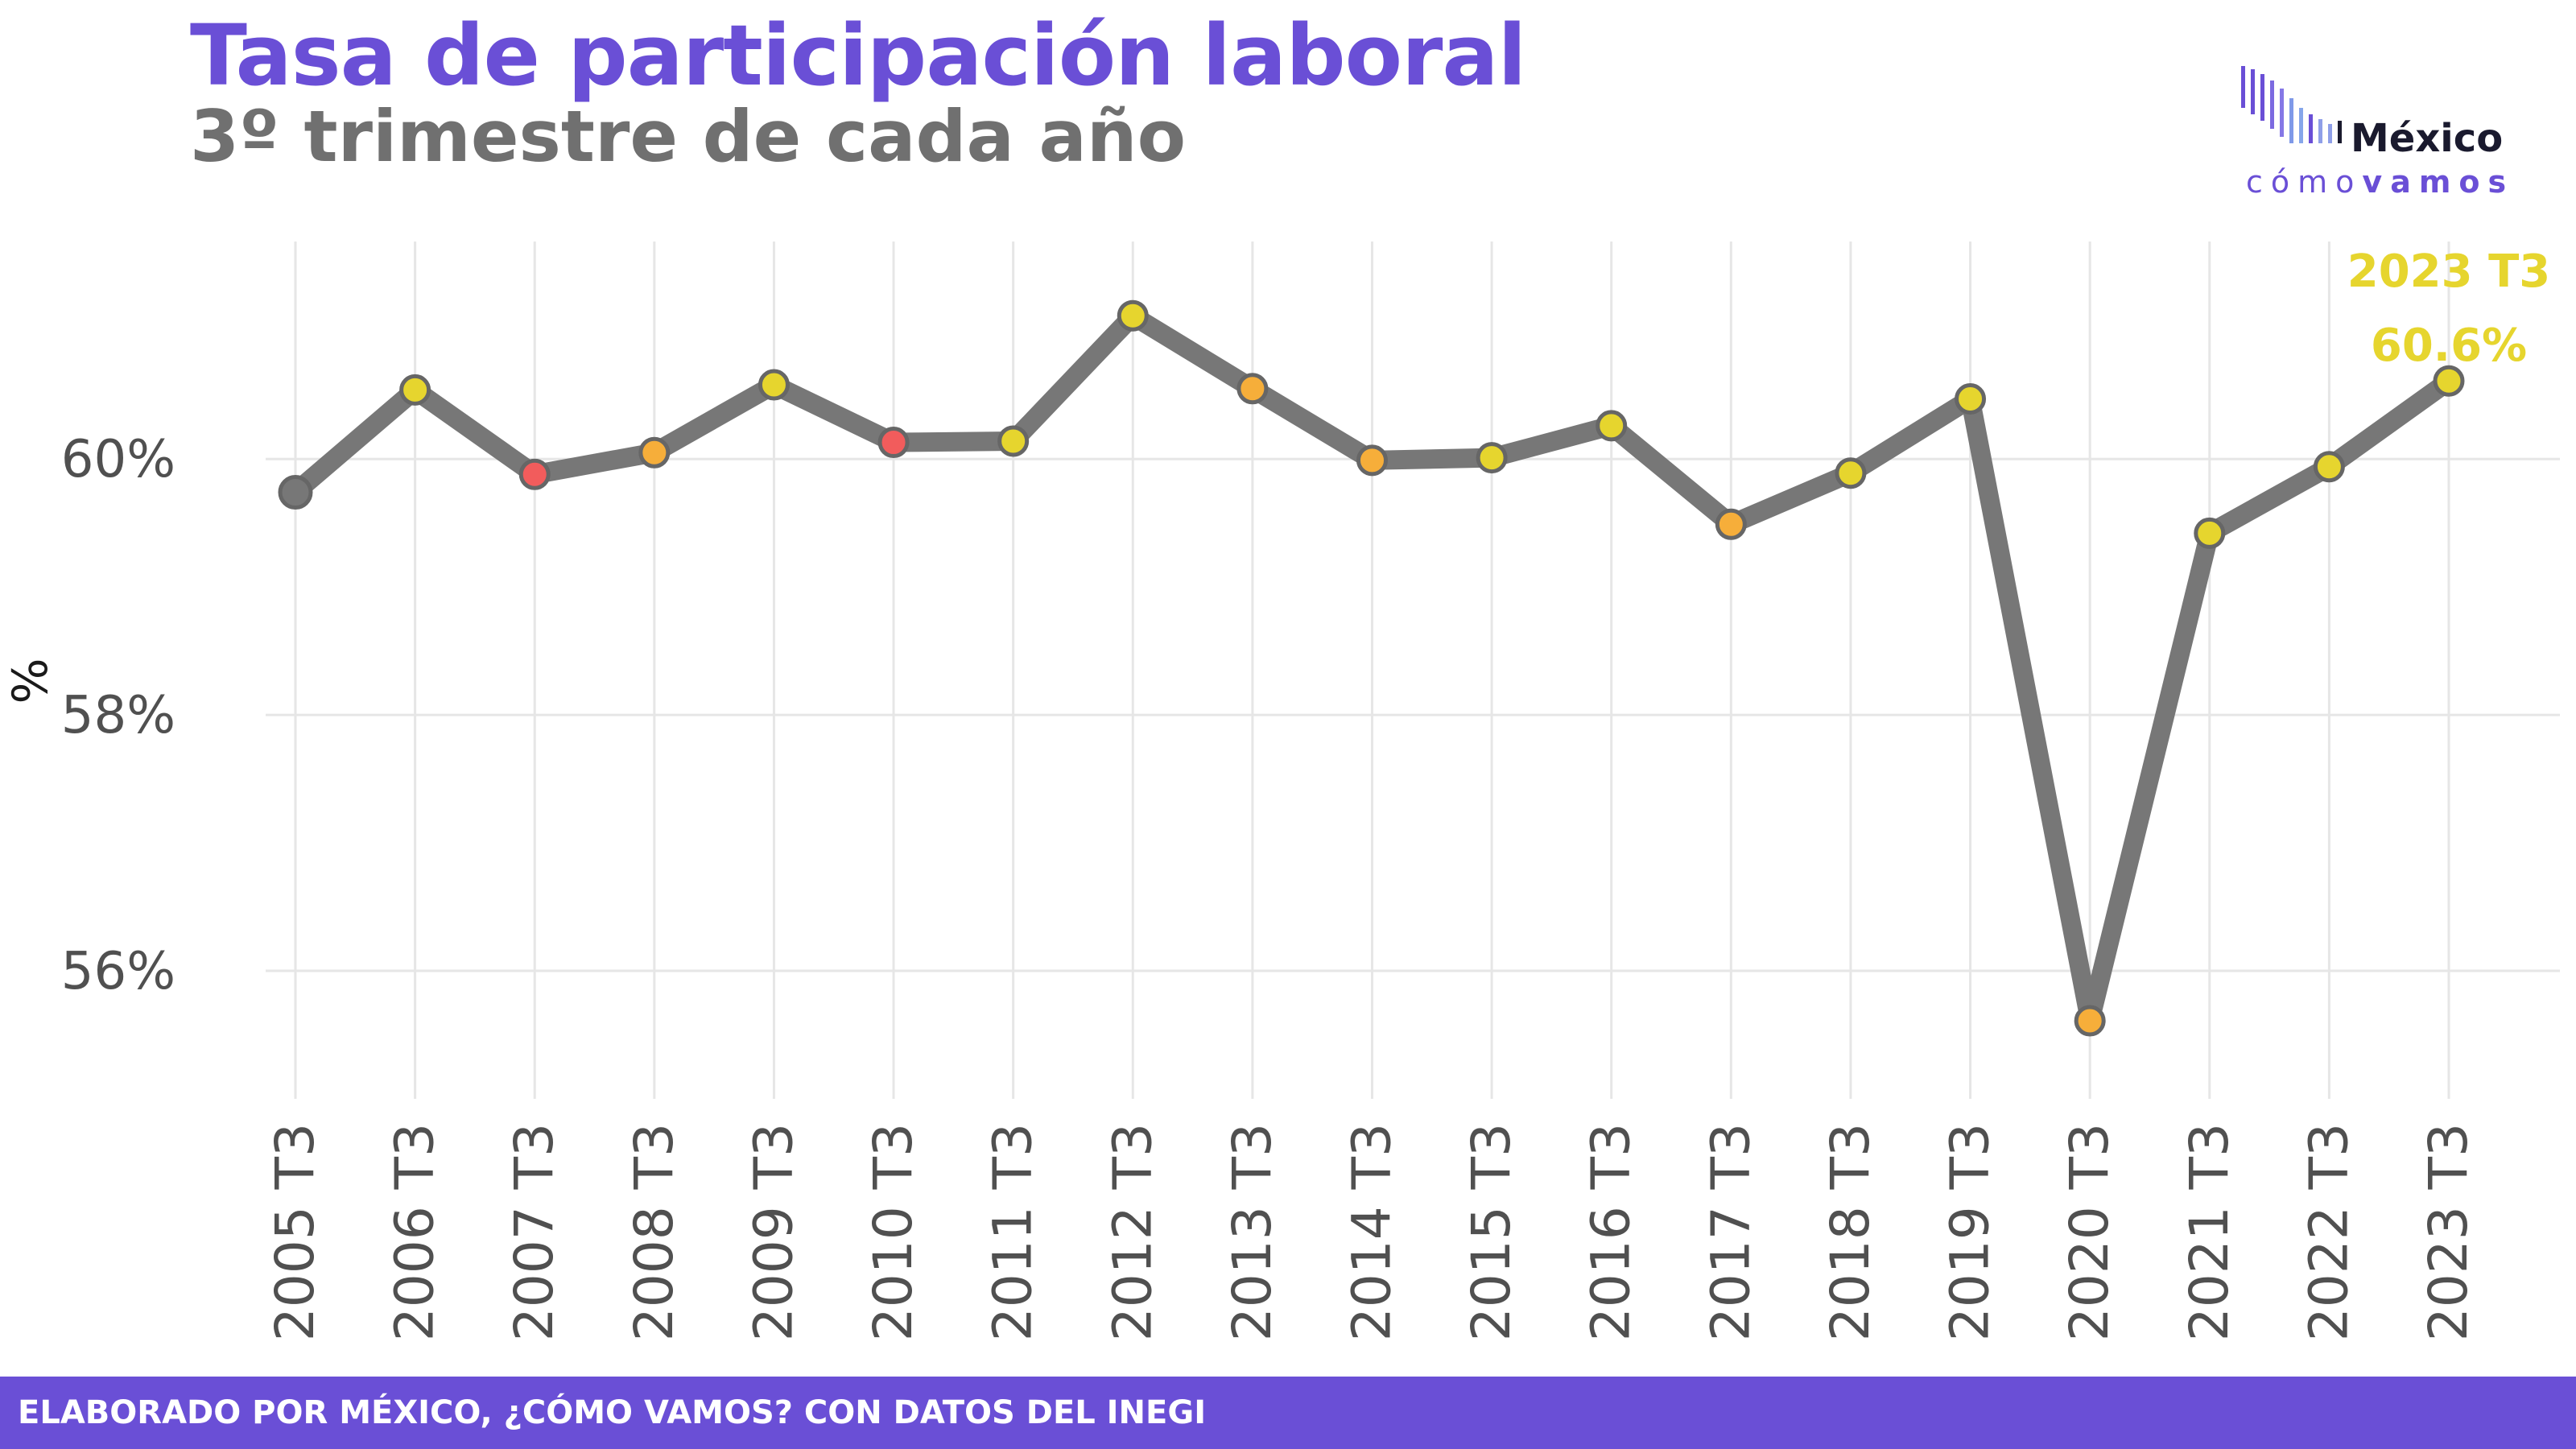  What do you see at coordinates (2291, 104) in the screenshot?
I see `bars-logo-icon` at bounding box center [2291, 104].